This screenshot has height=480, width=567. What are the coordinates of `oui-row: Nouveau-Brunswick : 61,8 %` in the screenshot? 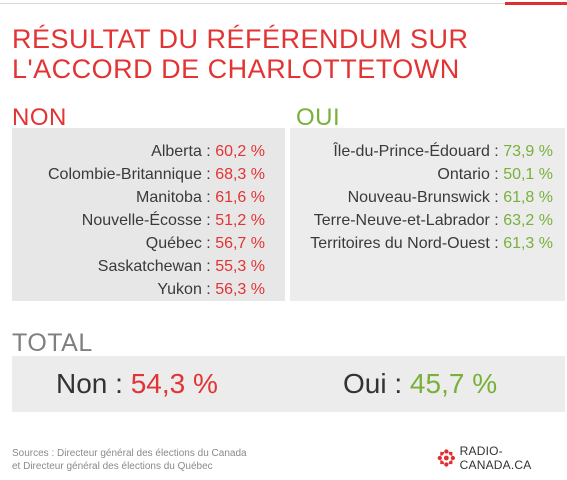 It's located at (450, 197).